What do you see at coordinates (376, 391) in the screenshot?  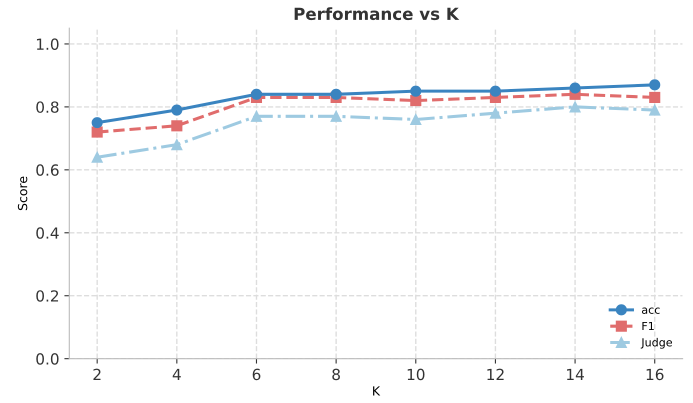 I see `x-axis-title: K` at bounding box center [376, 391].